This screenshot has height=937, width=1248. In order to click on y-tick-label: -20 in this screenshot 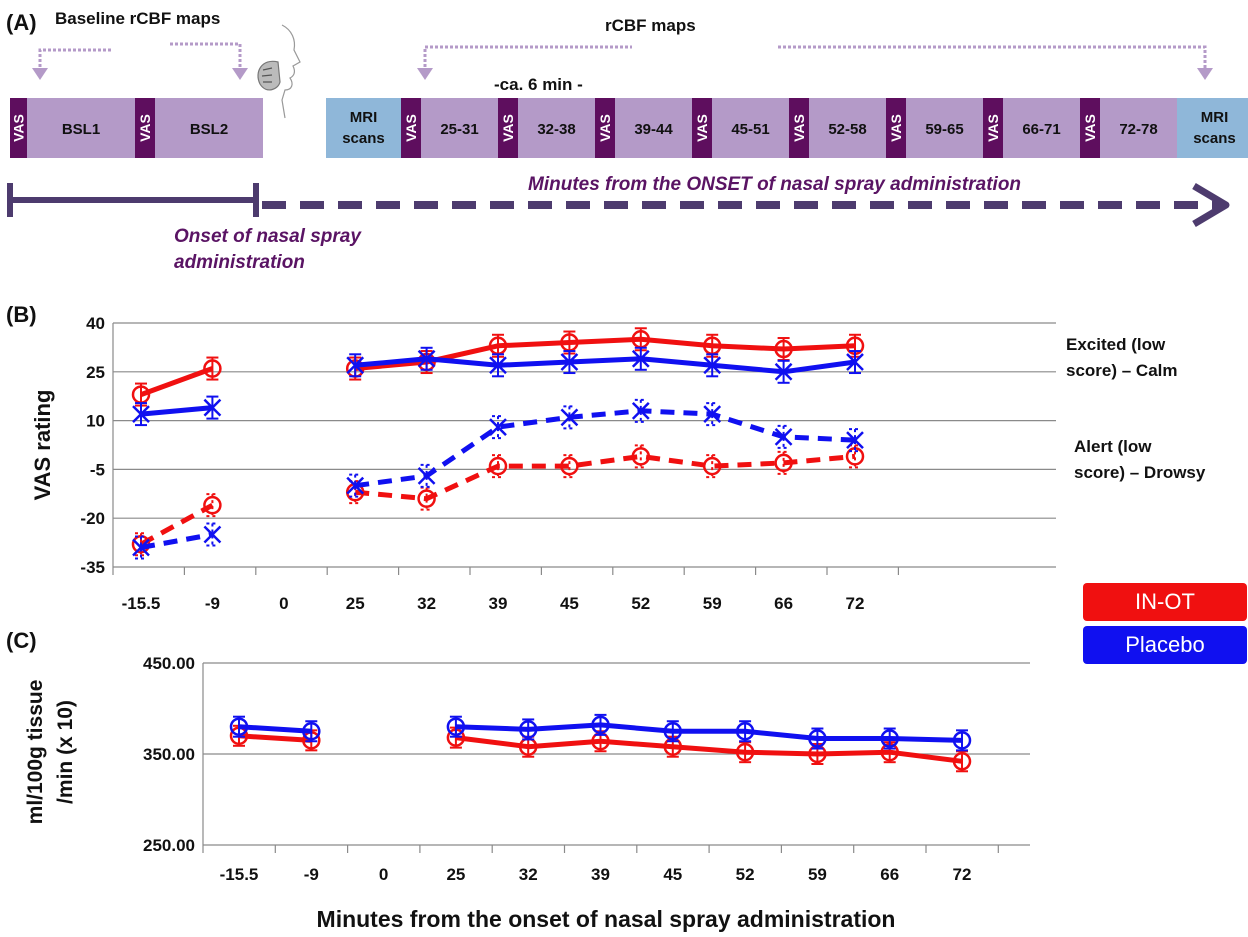, I will do `click(92, 518)`.